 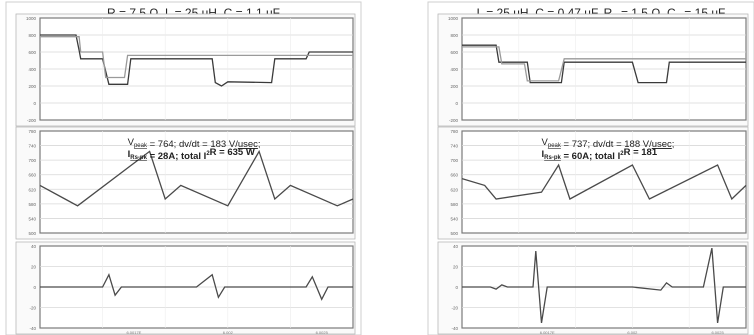 What do you see at coordinates (194, 143) in the screenshot?
I see `annotation-line-1: Vpeak = 764; dv/dt = 183 V/usec;` at bounding box center [194, 143].